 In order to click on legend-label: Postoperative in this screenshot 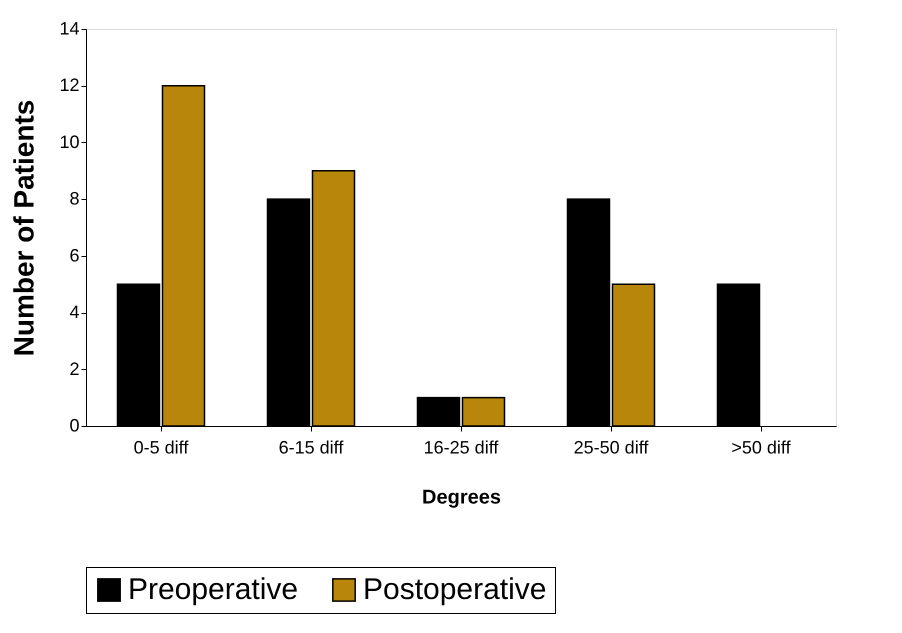, I will do `click(454, 589)`.